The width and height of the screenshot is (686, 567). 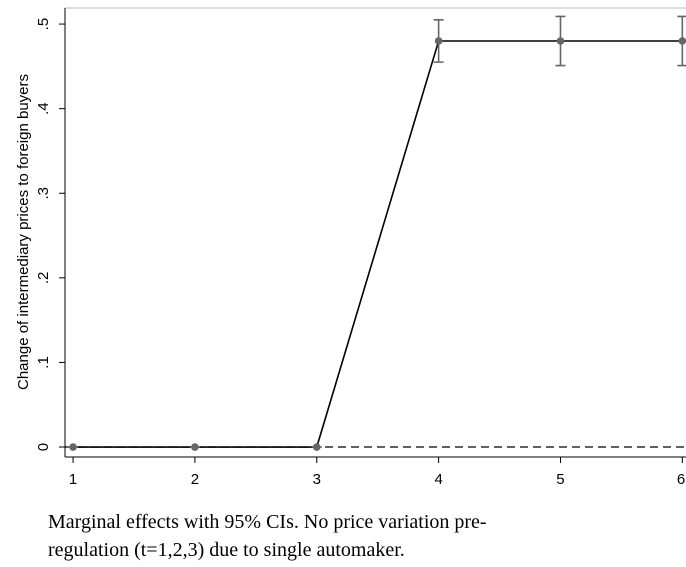 What do you see at coordinates (43, 278) in the screenshot?
I see `y-tick-label: .2` at bounding box center [43, 278].